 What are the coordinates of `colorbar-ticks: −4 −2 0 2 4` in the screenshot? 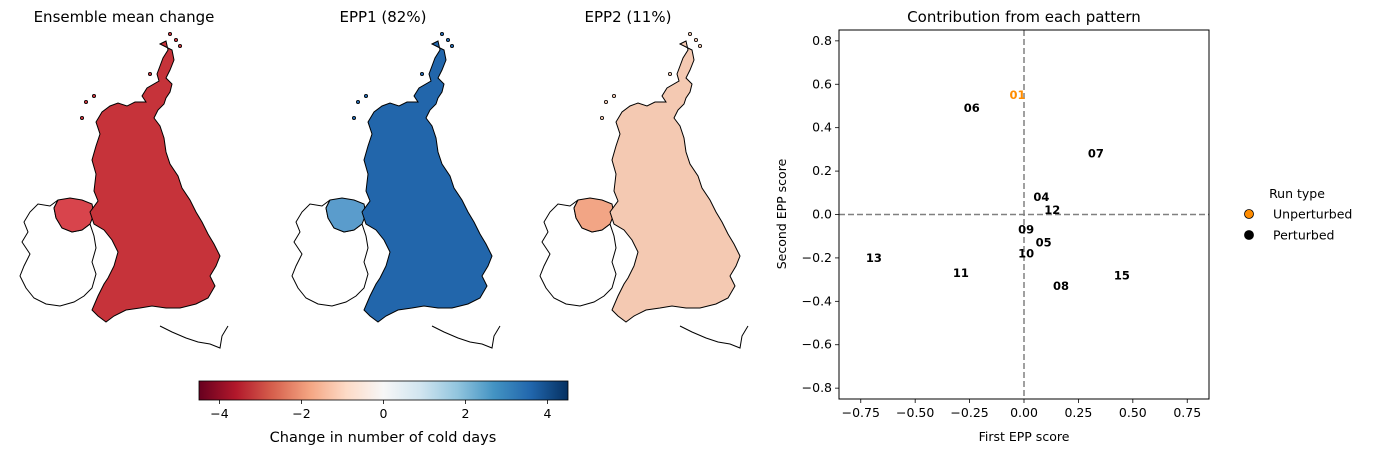 It's located at (381, 410).